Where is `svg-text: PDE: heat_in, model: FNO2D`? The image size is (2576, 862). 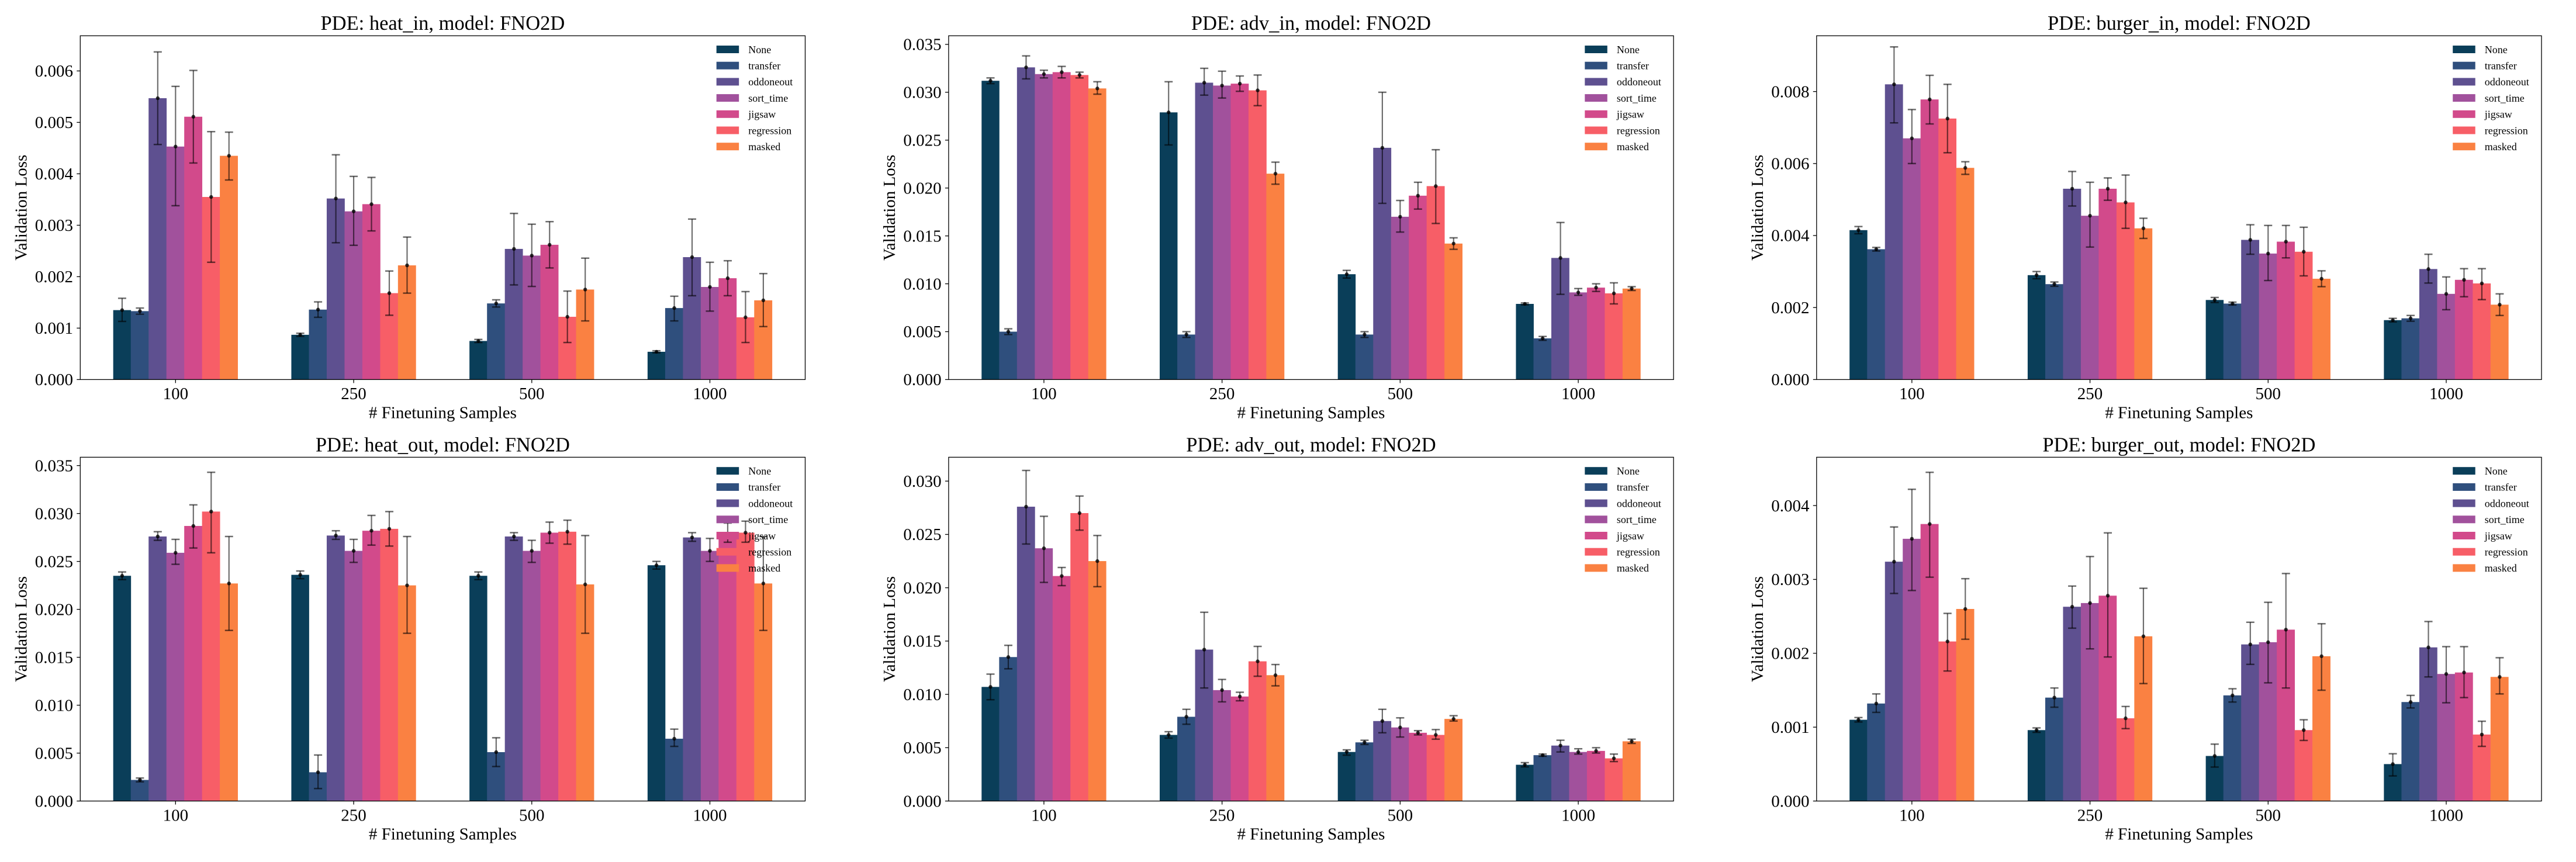 svg-text: PDE: heat_in, model: FNO2D is located at coordinates (442, 23).